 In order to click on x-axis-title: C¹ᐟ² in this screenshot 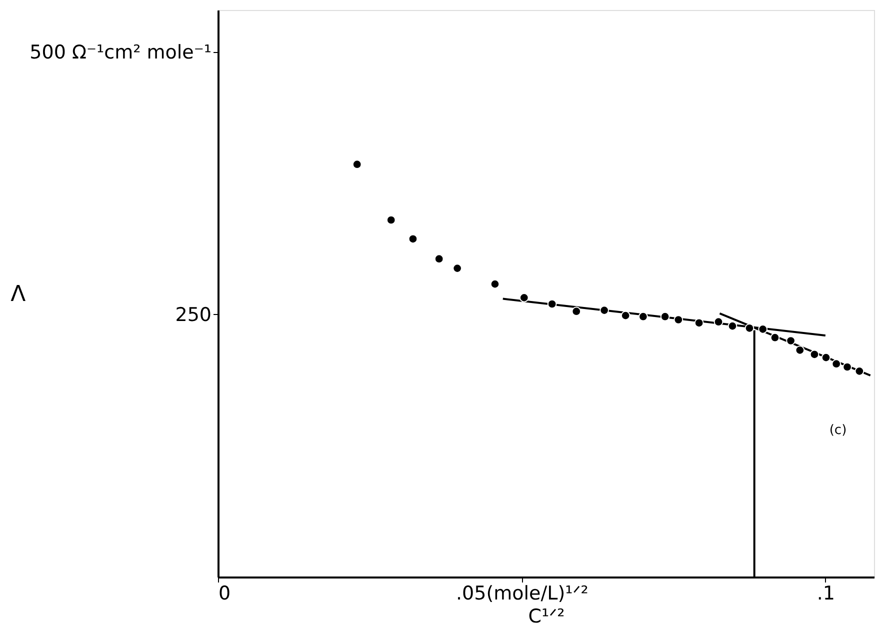, I will do `click(546, 617)`.